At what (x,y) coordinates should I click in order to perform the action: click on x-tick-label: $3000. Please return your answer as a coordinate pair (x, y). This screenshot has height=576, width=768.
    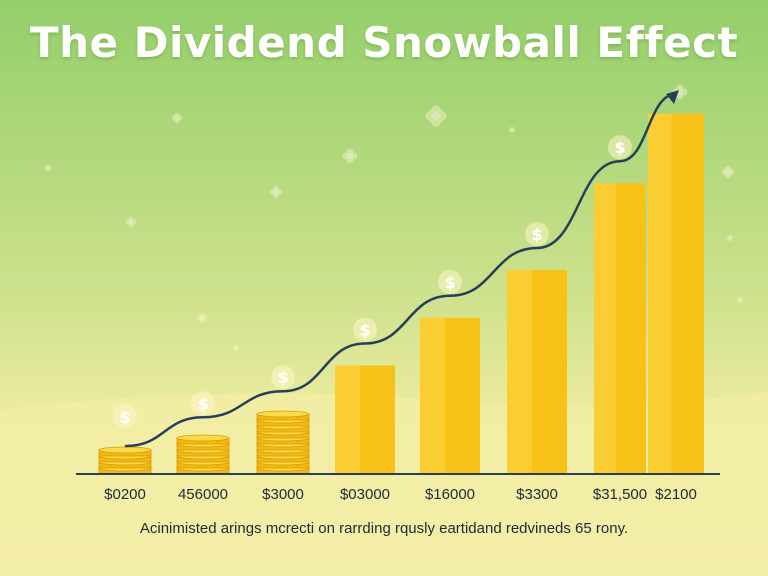
    Looking at the image, I should click on (283, 494).